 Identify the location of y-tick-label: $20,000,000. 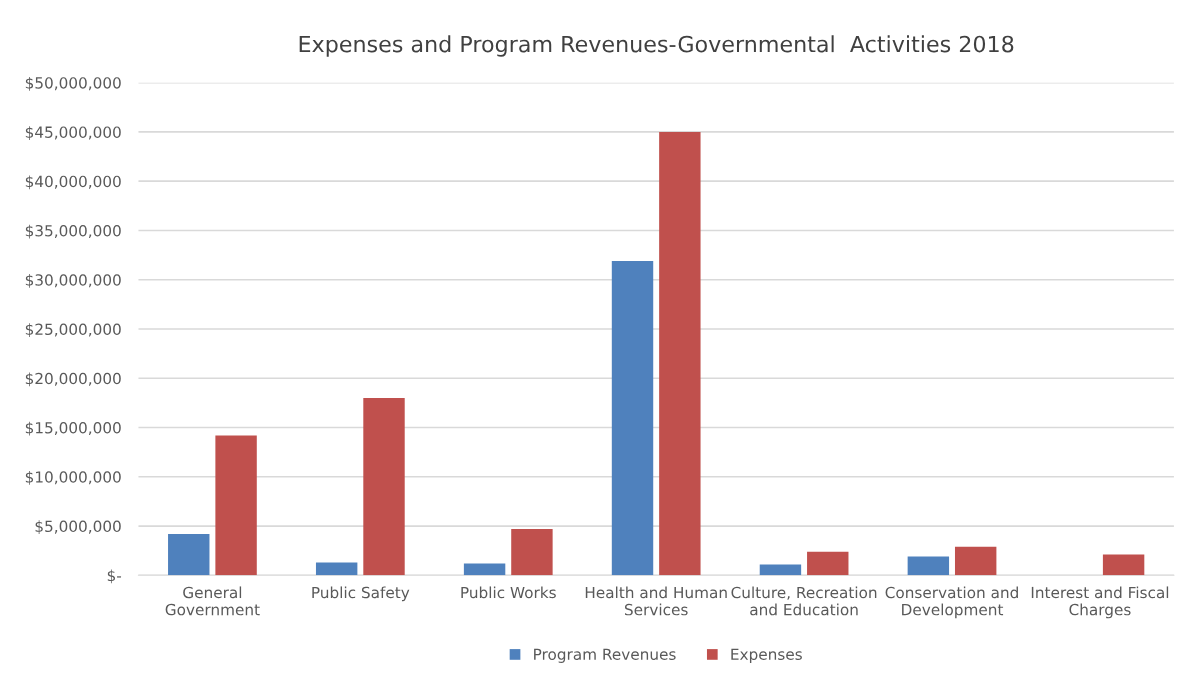
(73, 379).